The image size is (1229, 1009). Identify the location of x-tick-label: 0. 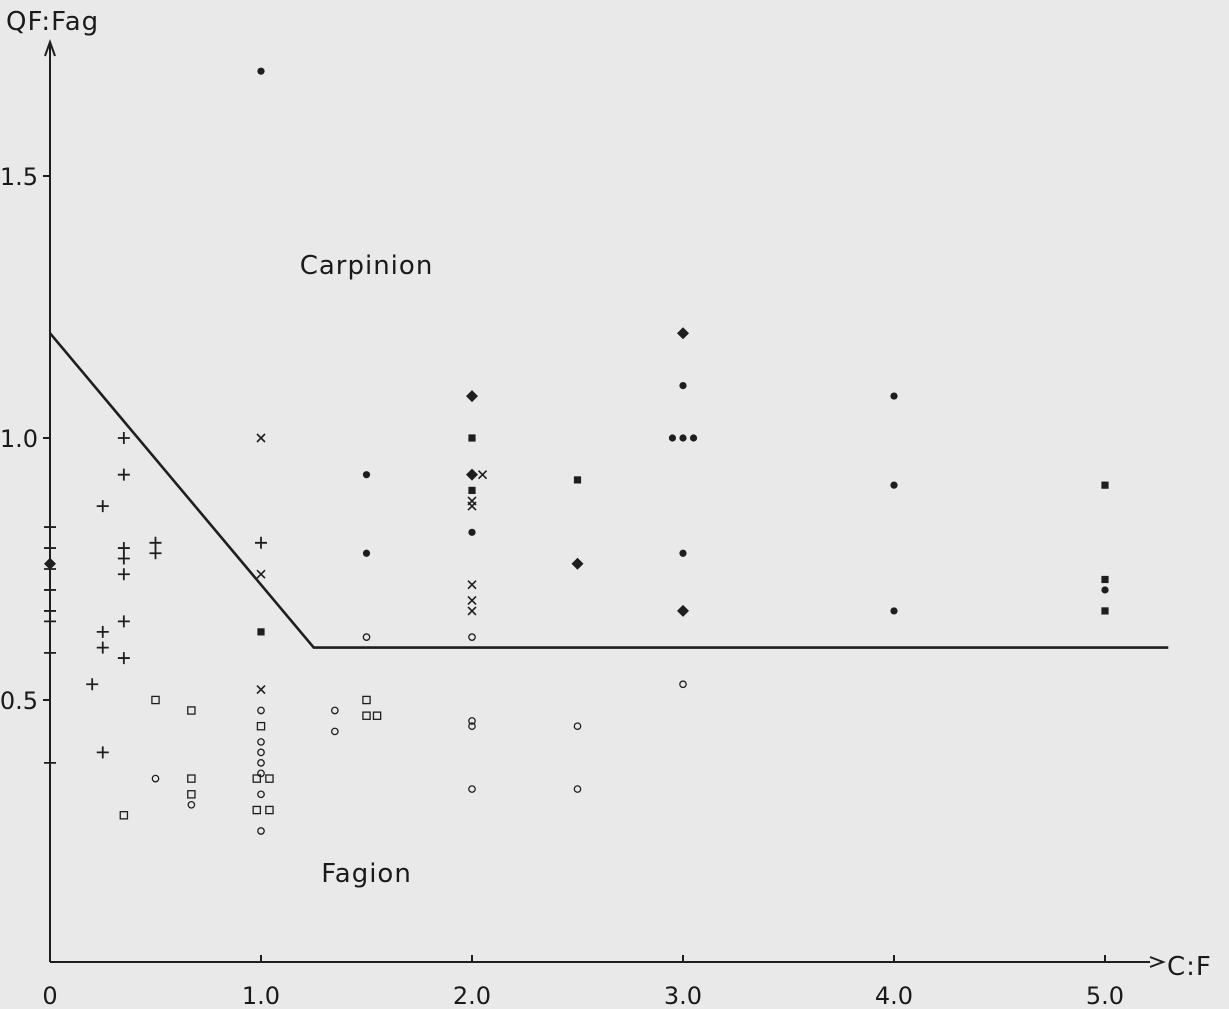
(49, 995).